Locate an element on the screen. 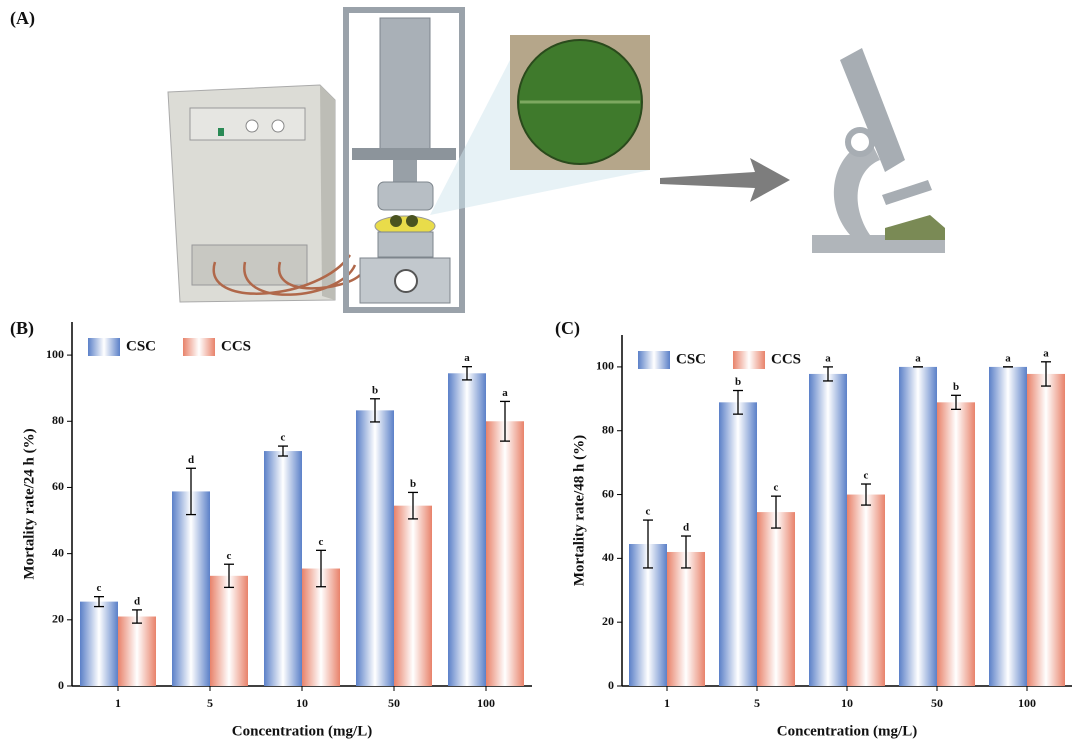 The width and height of the screenshot is (1080, 749). drawer is located at coordinates (249, 265).